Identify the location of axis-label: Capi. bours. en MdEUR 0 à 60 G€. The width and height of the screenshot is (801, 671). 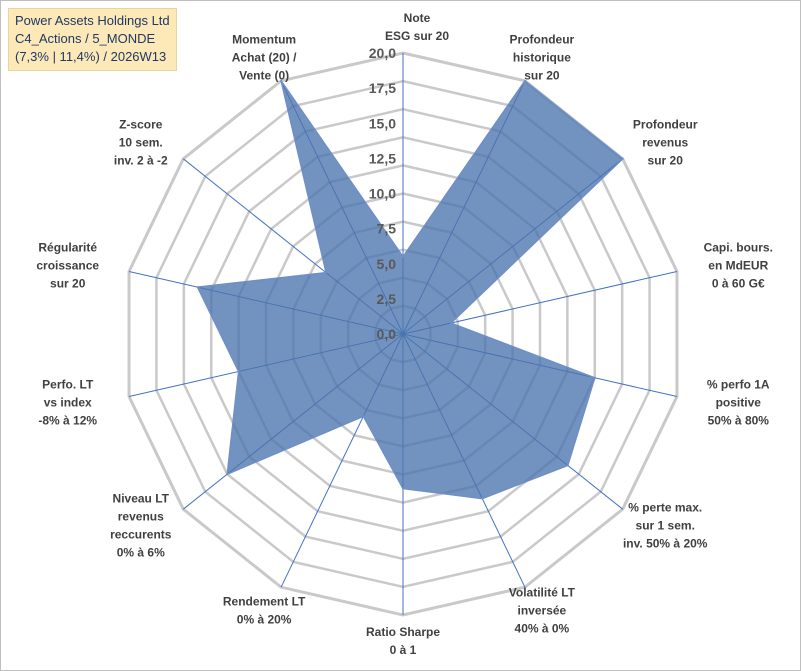
(738, 266).